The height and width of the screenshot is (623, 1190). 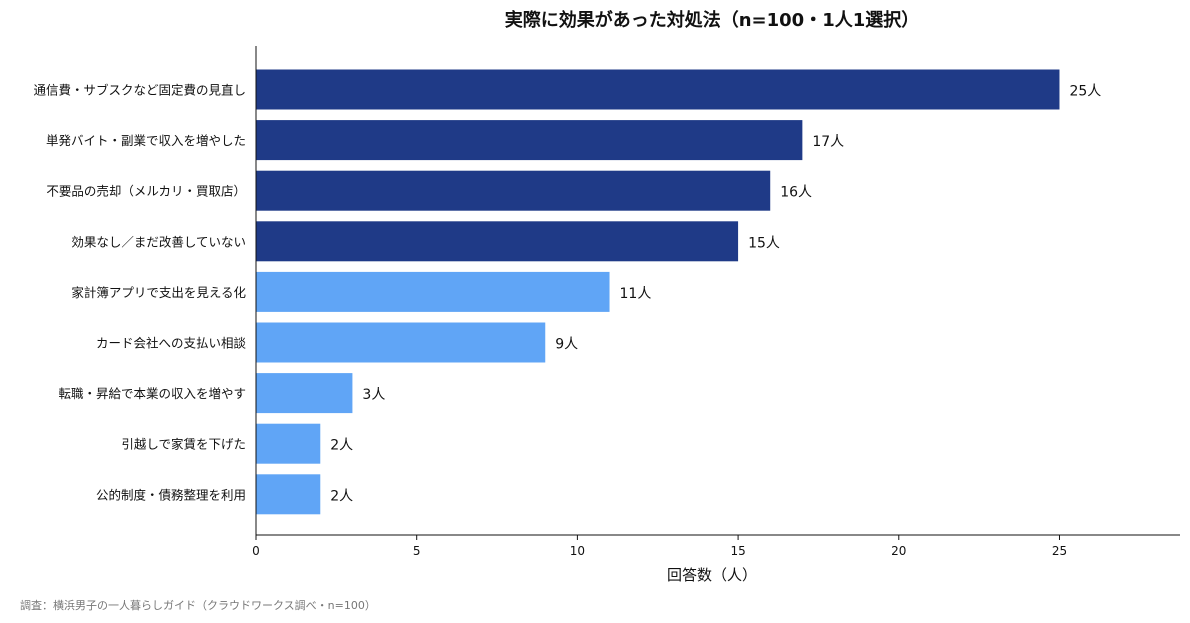 What do you see at coordinates (171, 343) in the screenshot?
I see `category-label: カード会社への支払い相談` at bounding box center [171, 343].